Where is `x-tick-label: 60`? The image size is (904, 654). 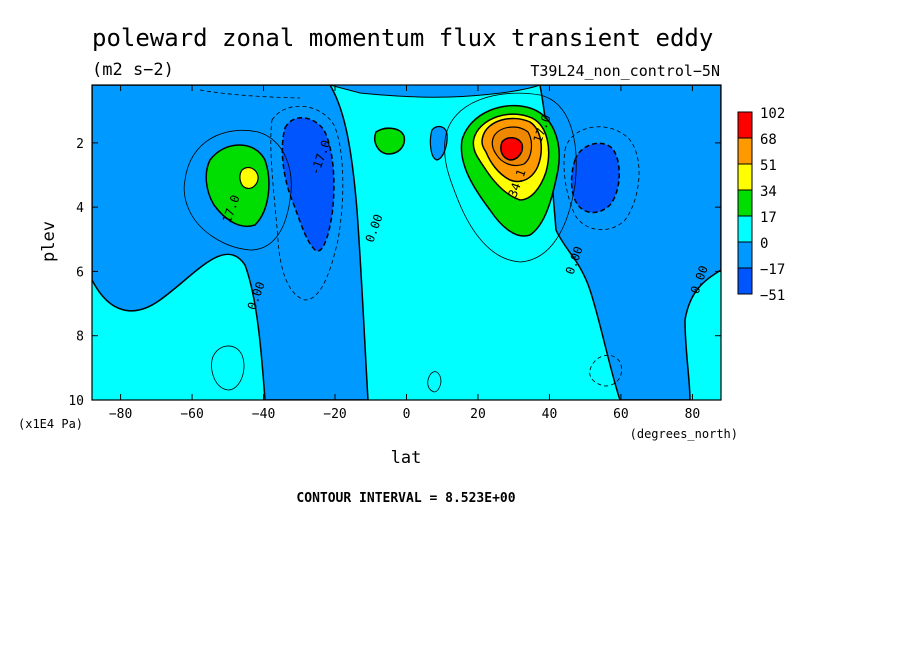 x-tick-label: 60 is located at coordinates (621, 414).